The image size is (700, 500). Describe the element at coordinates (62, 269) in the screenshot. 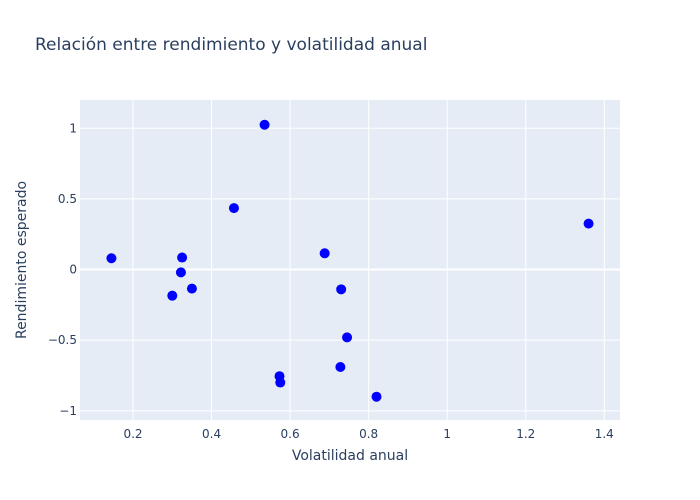

I see `y-axis-ticks: −1 −0.5 0 0.5 1` at that location.